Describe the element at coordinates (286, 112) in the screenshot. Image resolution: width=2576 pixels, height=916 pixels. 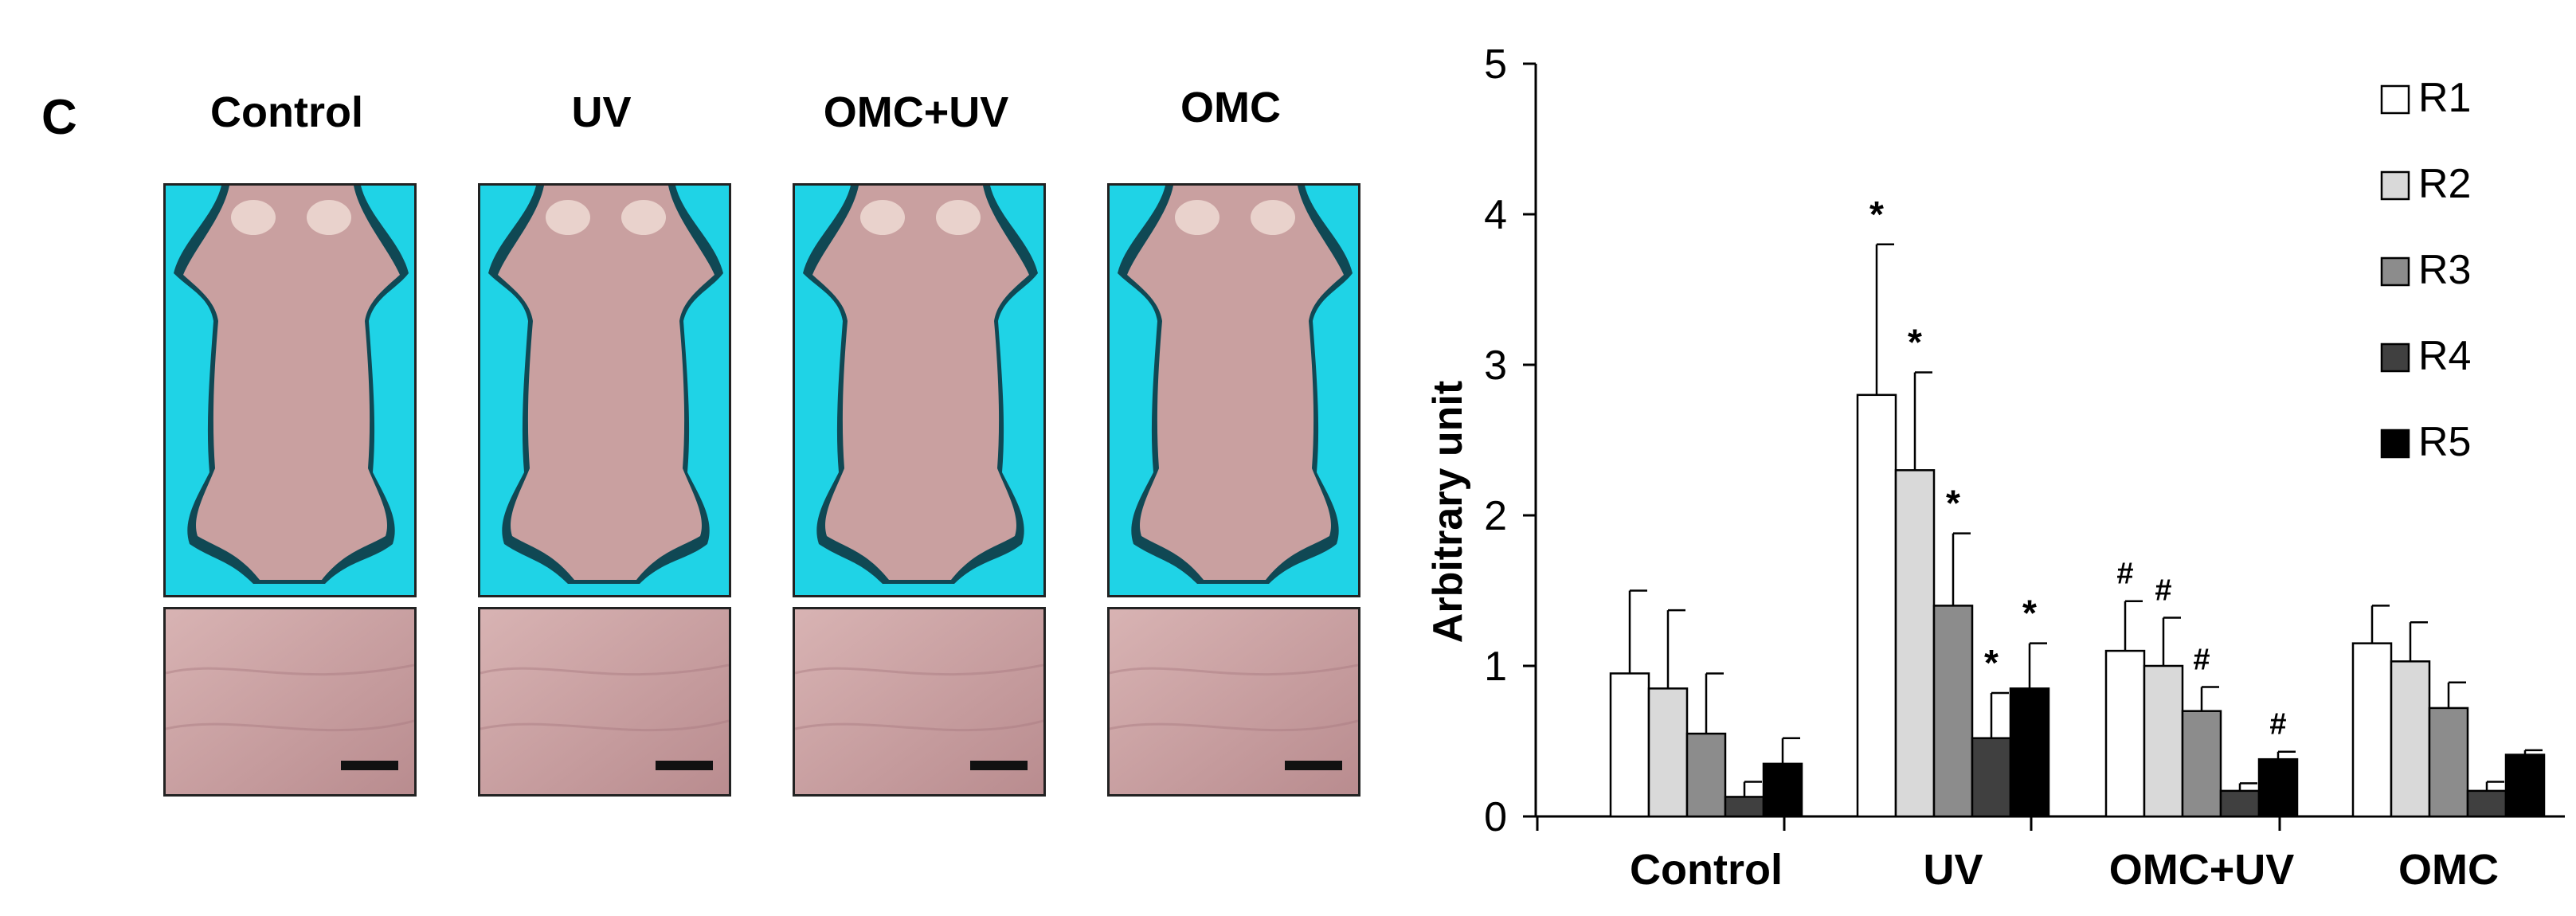
I see `photo-column-title: Control` at that location.